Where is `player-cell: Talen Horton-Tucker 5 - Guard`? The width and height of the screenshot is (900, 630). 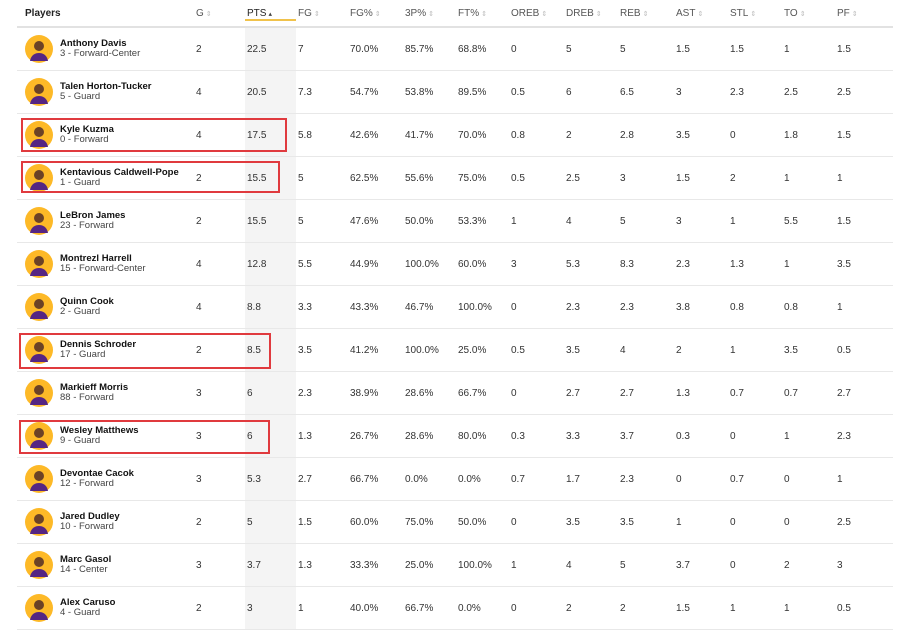 player-cell: Talen Horton-Tucker 5 - Guard is located at coordinates (105, 92).